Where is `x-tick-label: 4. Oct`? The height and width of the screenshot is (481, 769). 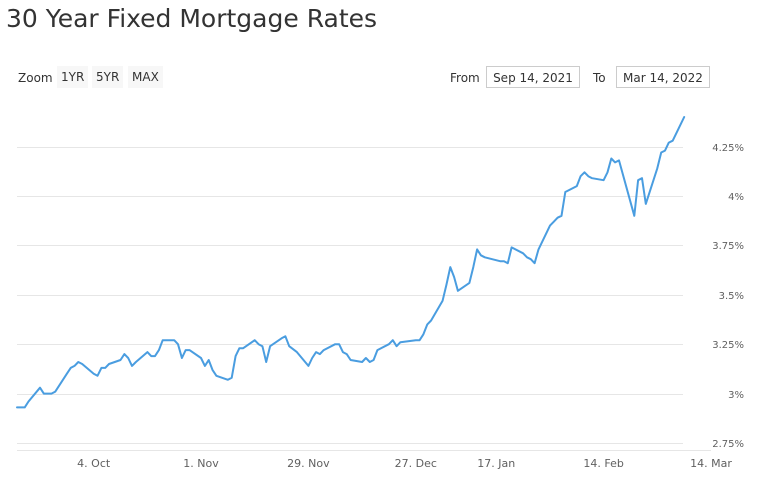 x-tick-label: 4. Oct is located at coordinates (94, 463).